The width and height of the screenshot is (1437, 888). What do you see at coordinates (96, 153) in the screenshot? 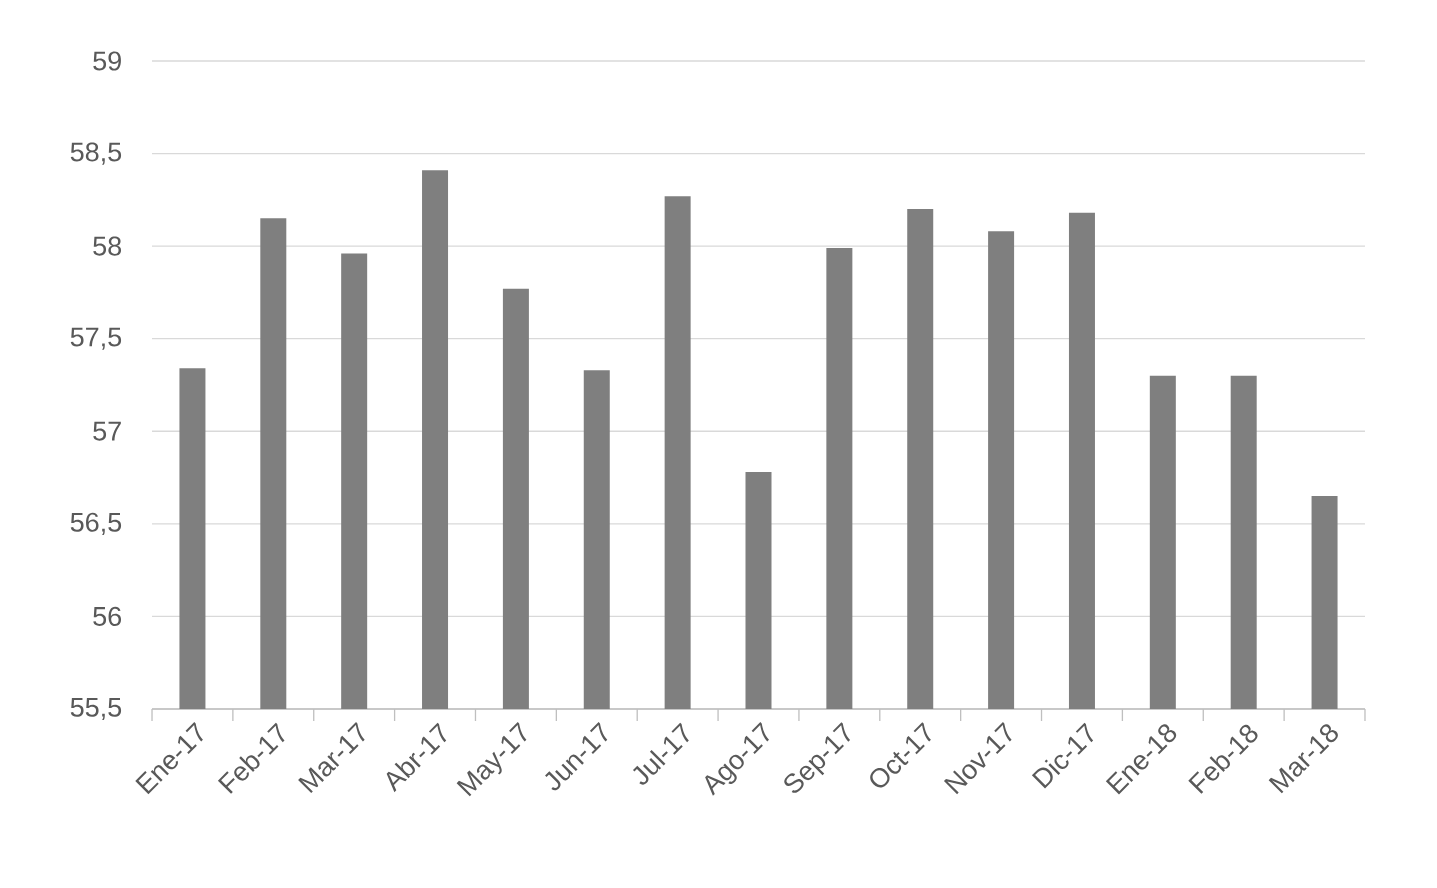
I see `y-tick-label: 58,5` at bounding box center [96, 153].